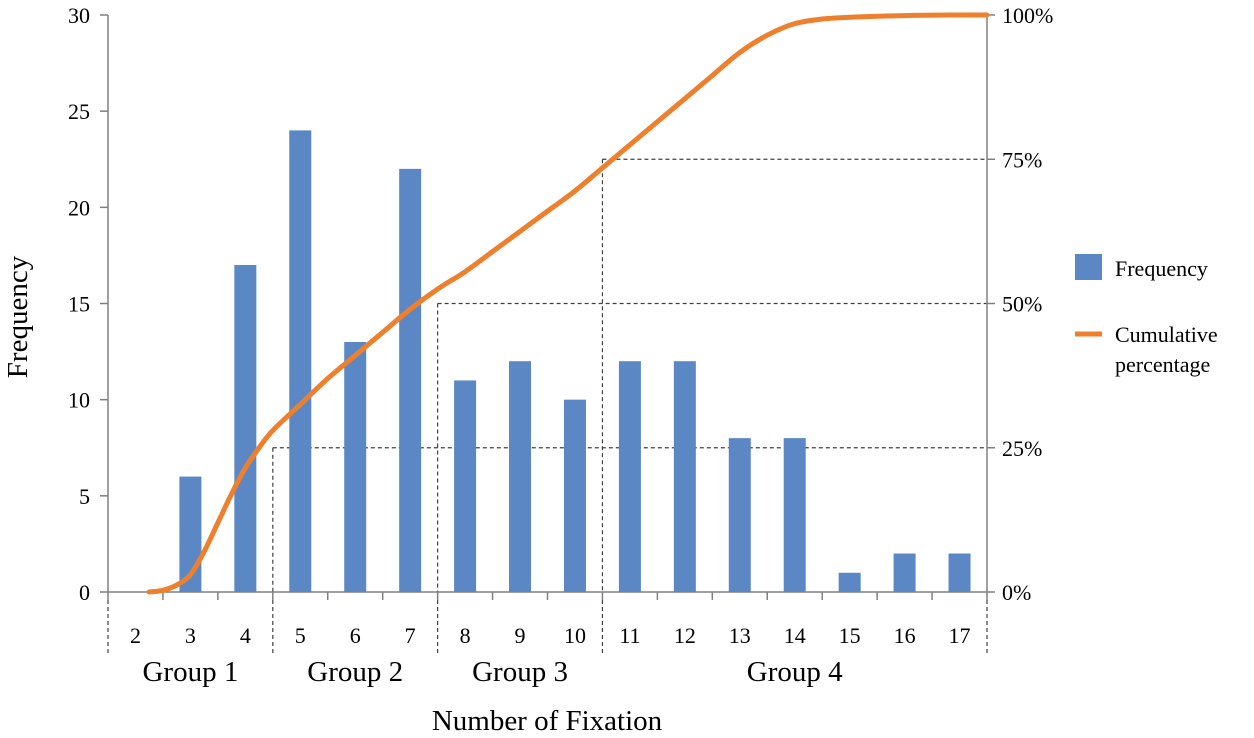  Describe the element at coordinates (1022, 448) in the screenshot. I see `right-tick-label-25: 25%` at that location.